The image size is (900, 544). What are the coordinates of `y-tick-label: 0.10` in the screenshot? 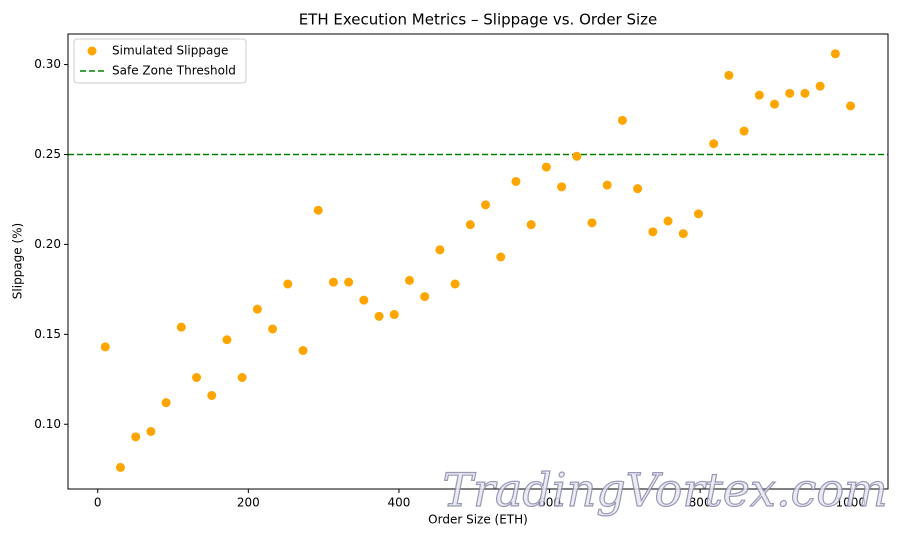 It's located at (47, 424).